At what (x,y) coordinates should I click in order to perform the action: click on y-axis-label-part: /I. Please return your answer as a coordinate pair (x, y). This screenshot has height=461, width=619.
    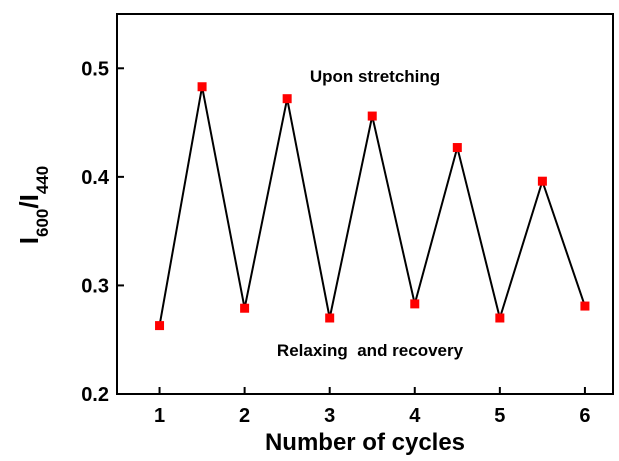
    Looking at the image, I should click on (29, 201).